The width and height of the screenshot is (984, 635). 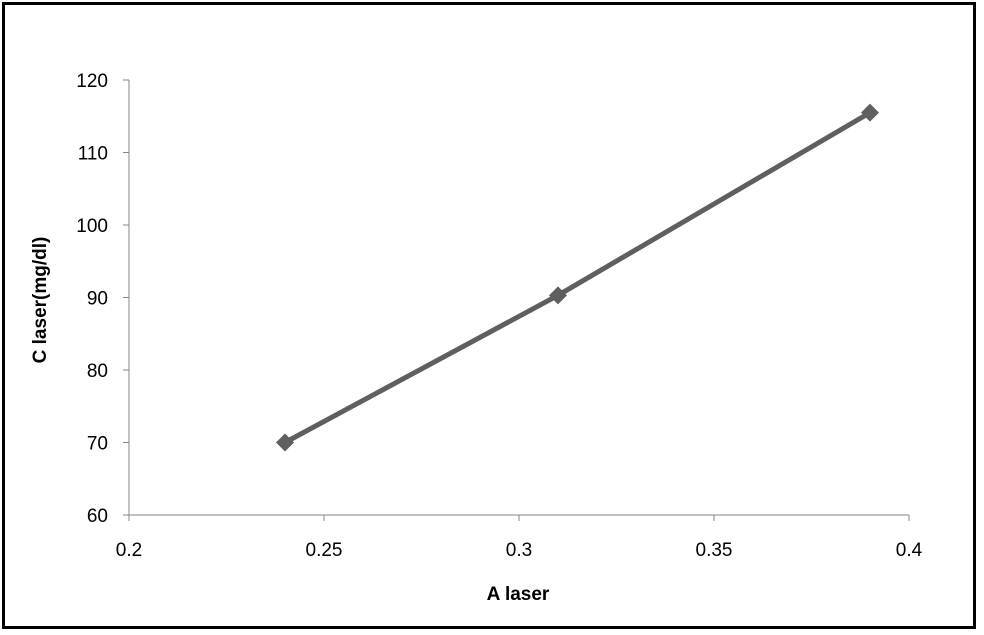 I want to click on y-tick-label: 70, so click(x=97, y=444).